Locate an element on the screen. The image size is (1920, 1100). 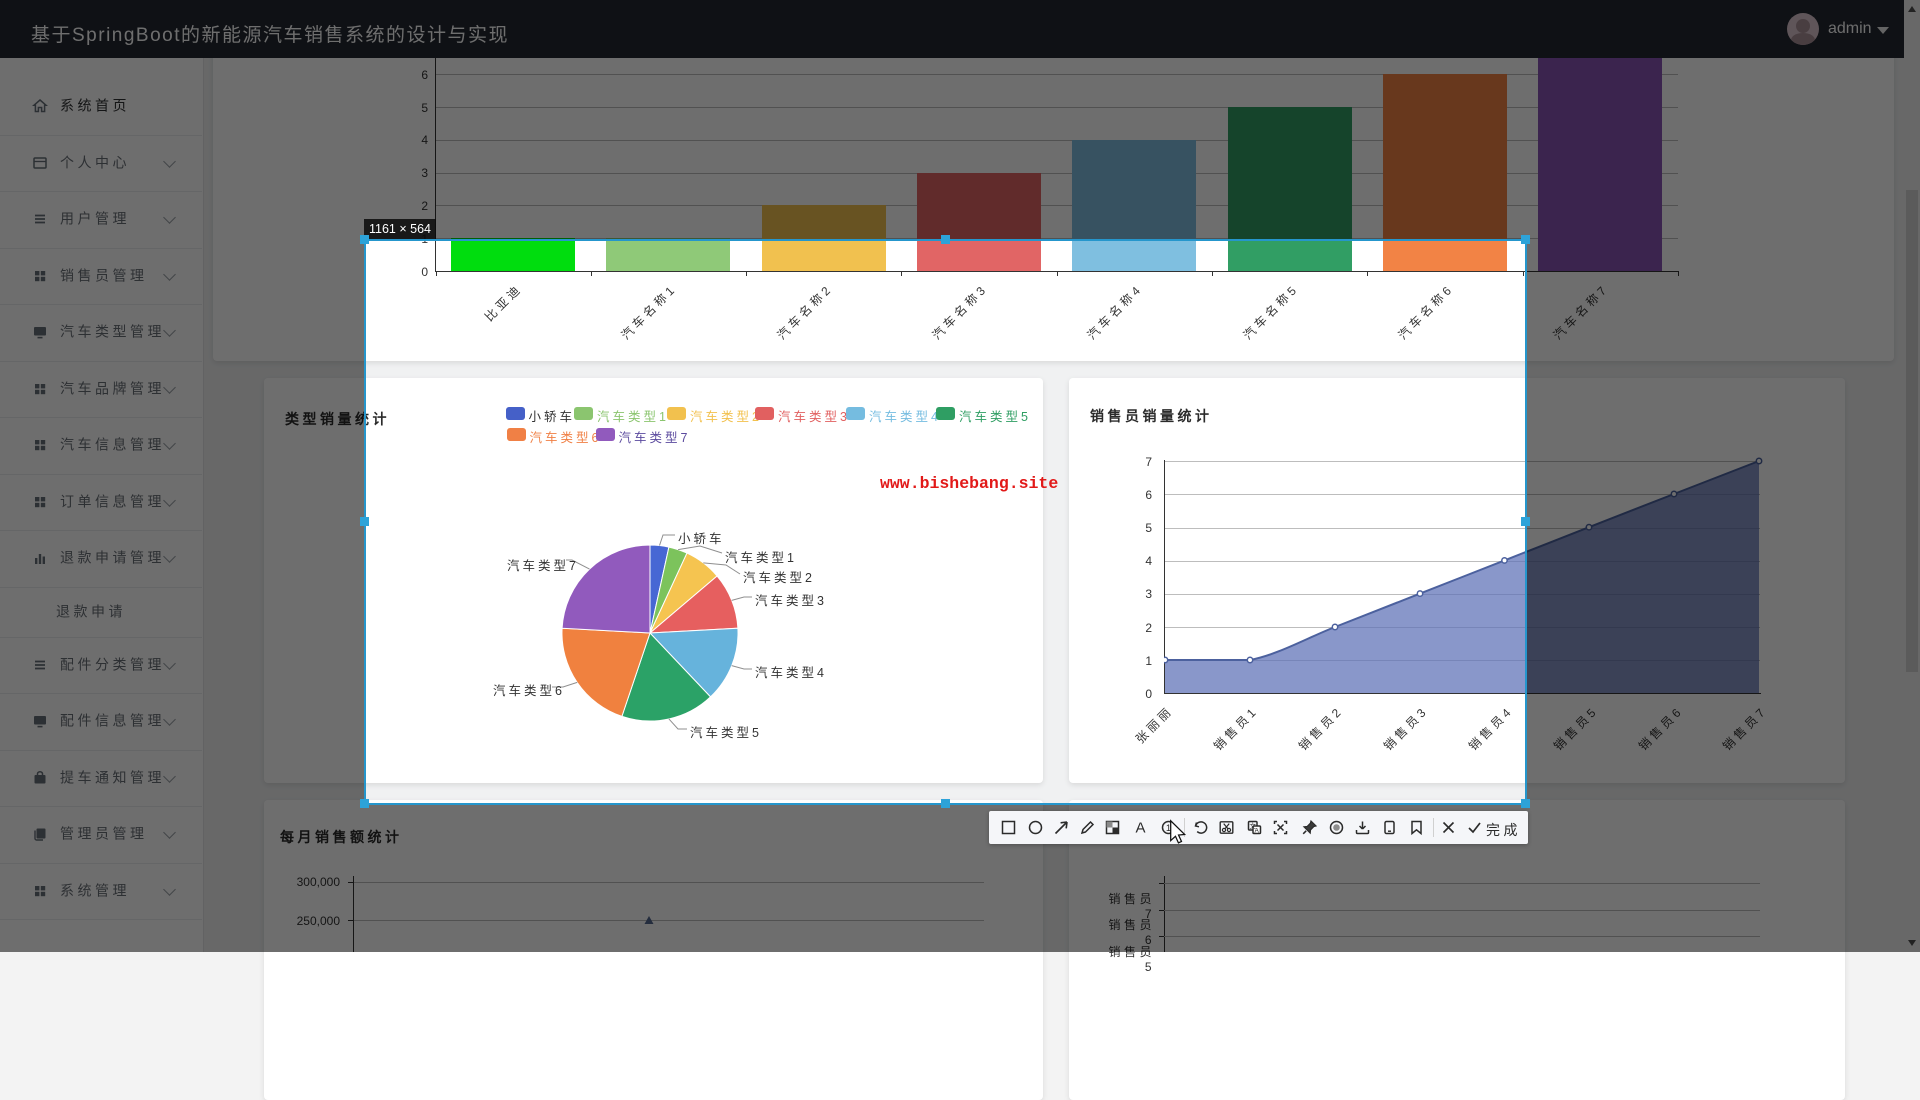
svg-text: 文 is located at coordinates (1252, 825).